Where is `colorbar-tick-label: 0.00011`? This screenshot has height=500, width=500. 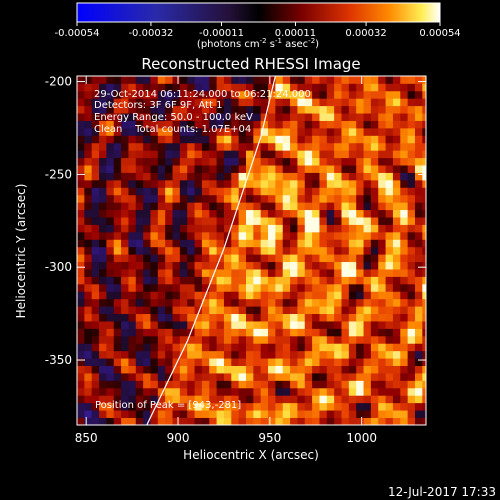 colorbar-tick-label: 0.00011 is located at coordinates (295, 33).